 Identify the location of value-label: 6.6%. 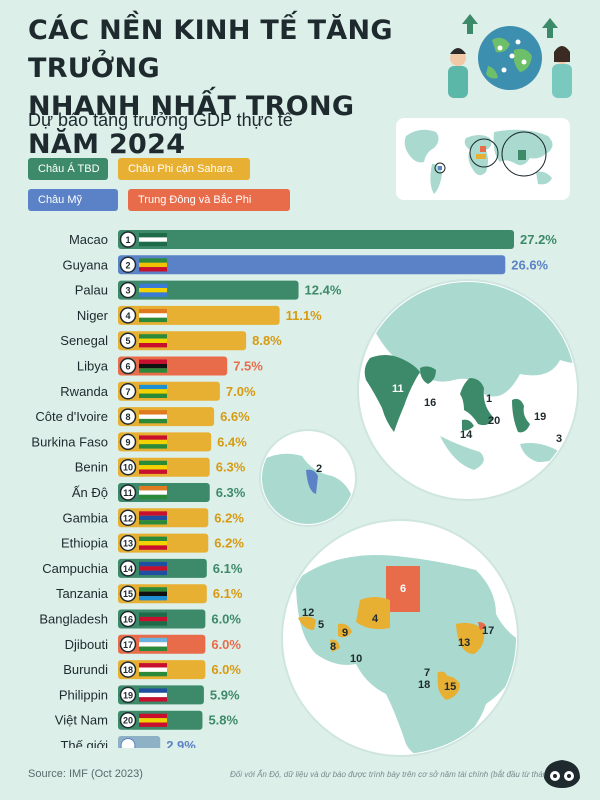
(235, 416).